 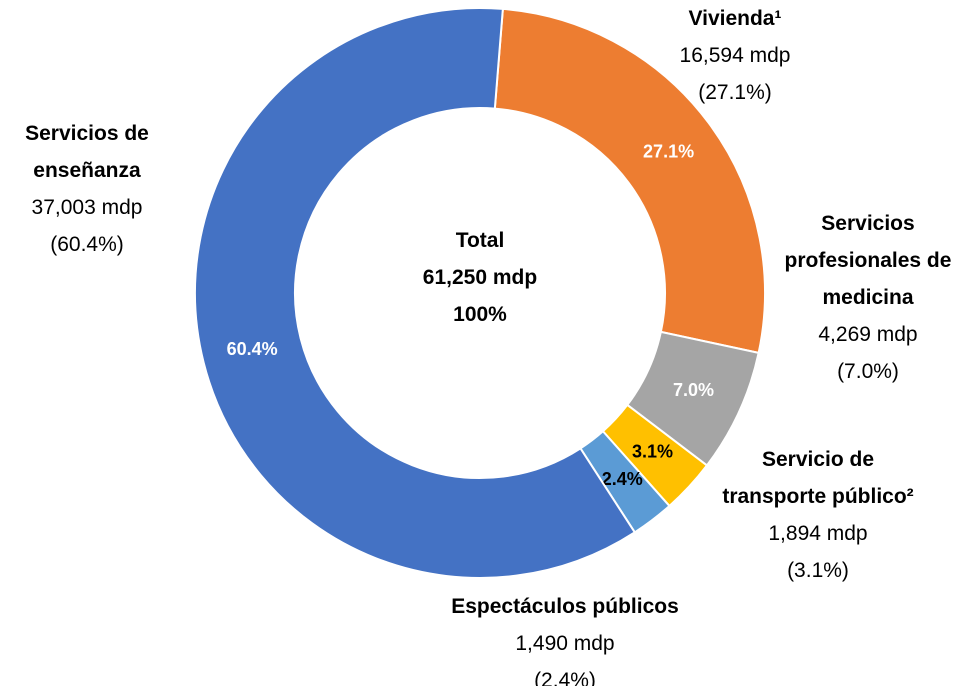 I want to click on category-label: Espectáculos públicos 1,490 mdp (2.4%), so click(x=565, y=637).